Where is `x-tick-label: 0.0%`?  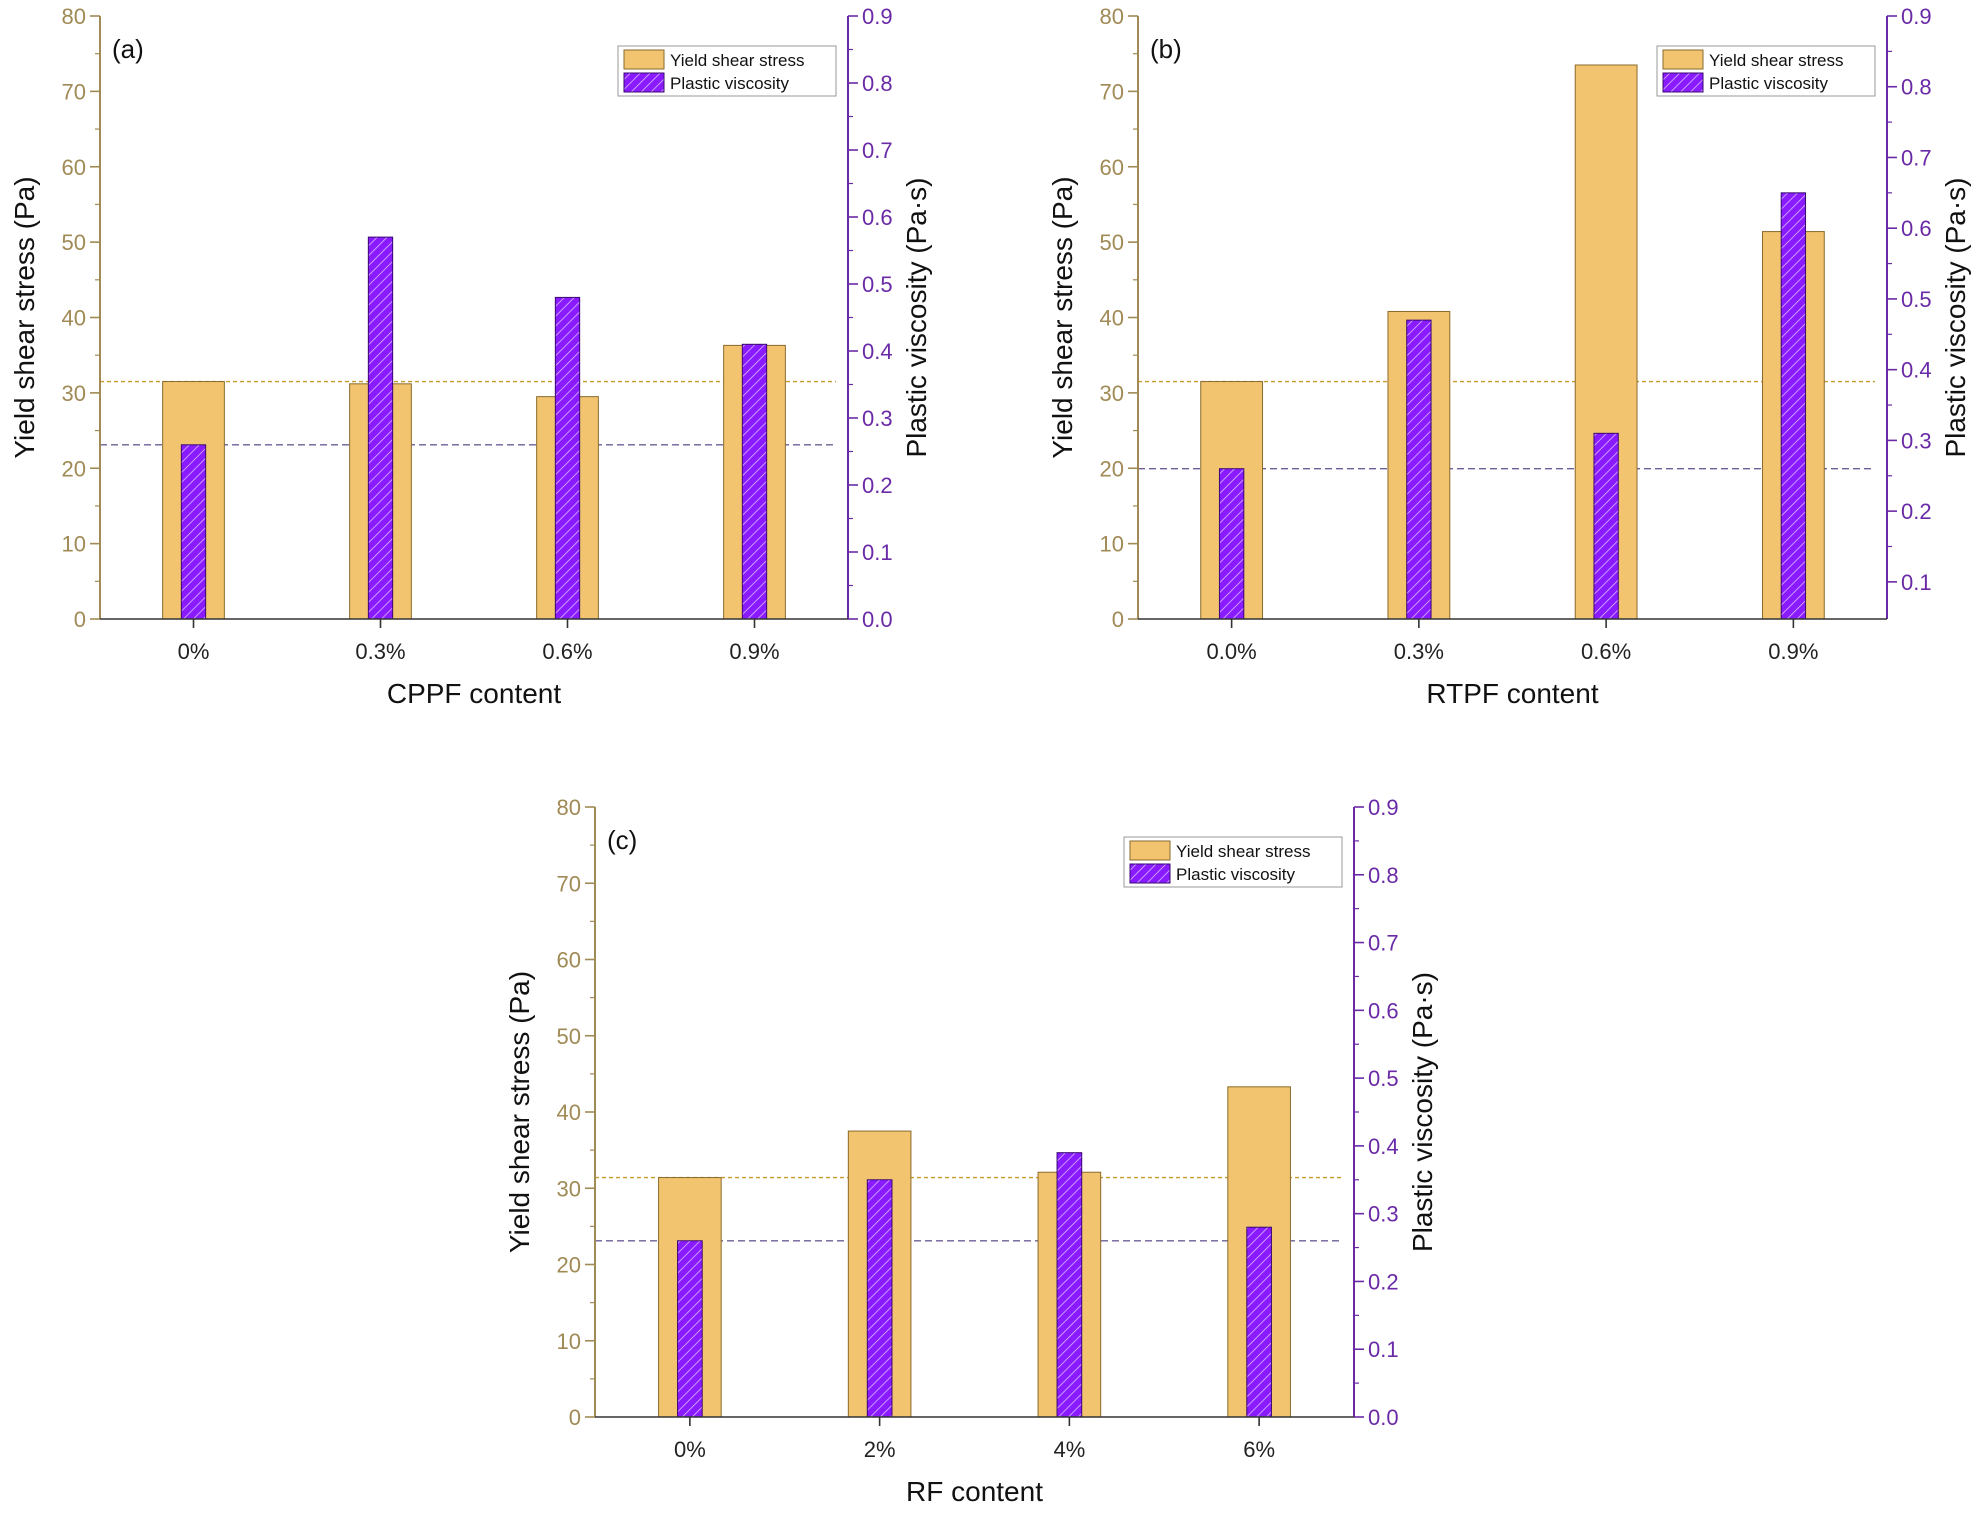
x-tick-label: 0.0% is located at coordinates (1232, 651).